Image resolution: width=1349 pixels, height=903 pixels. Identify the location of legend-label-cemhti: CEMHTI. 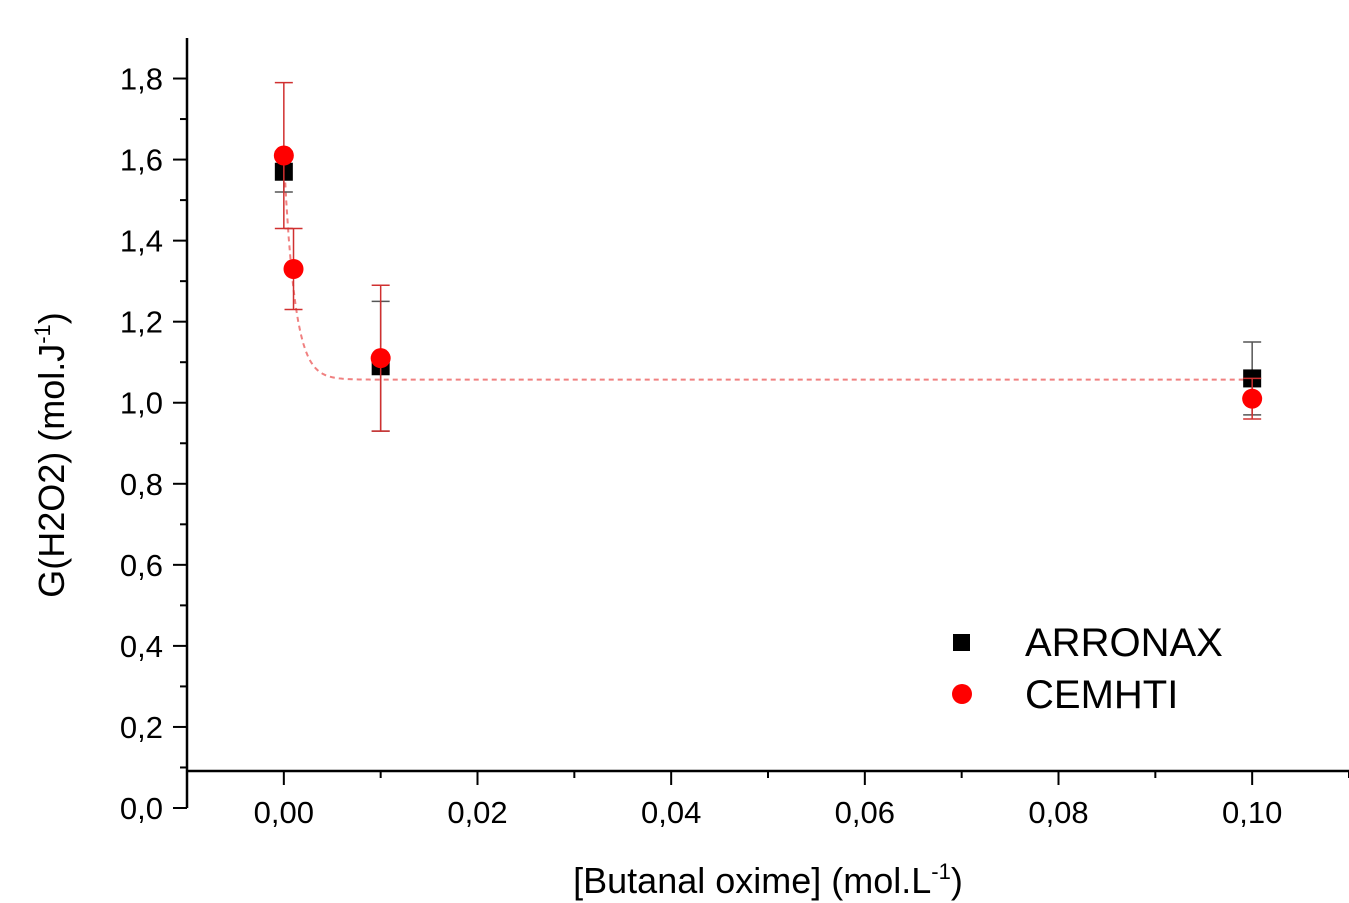
(1101, 695).